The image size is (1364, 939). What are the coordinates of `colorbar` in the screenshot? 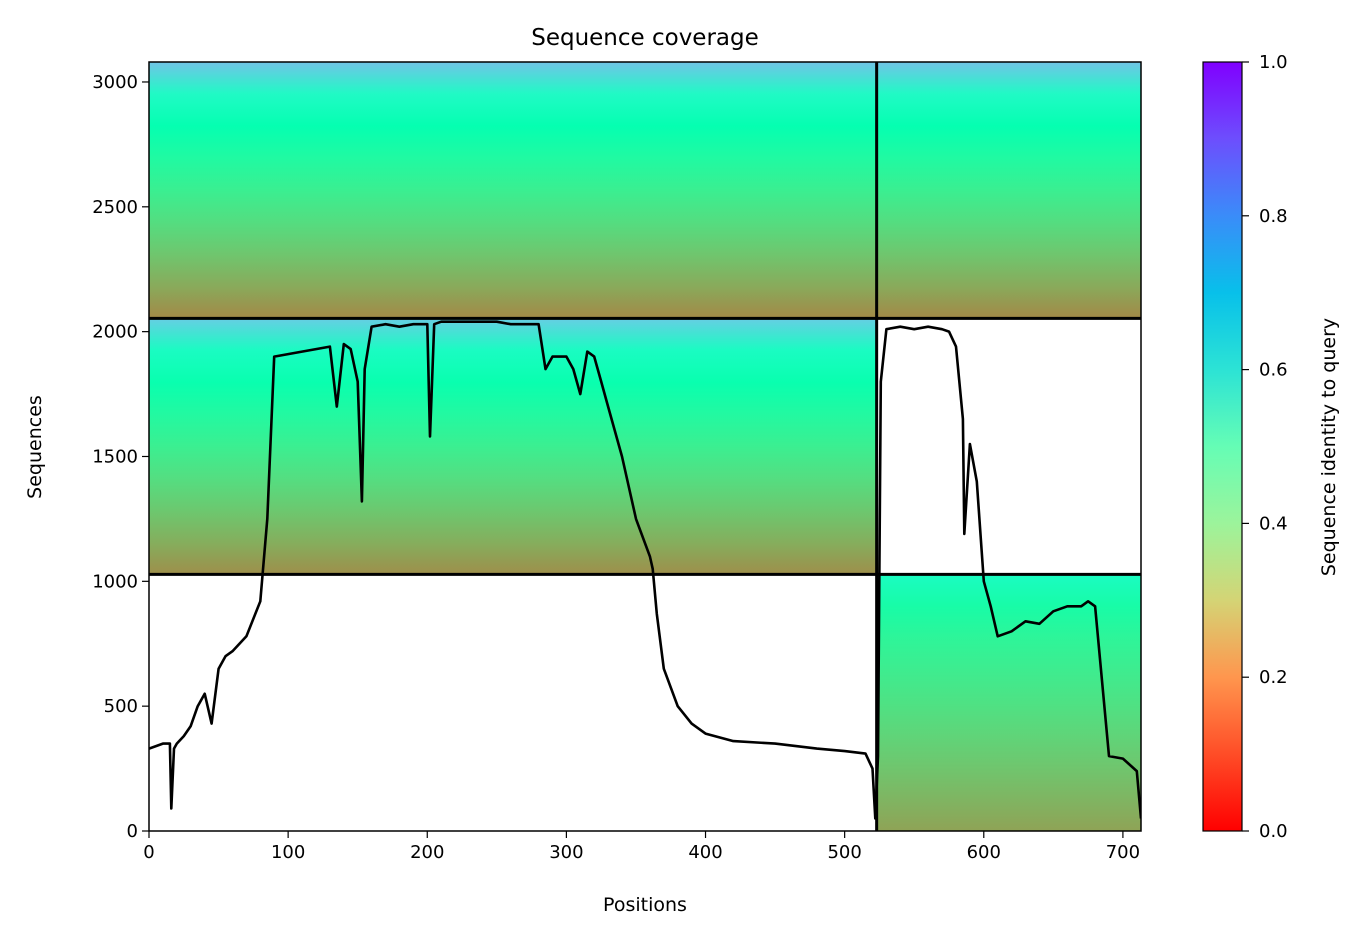 It's located at (1222, 446).